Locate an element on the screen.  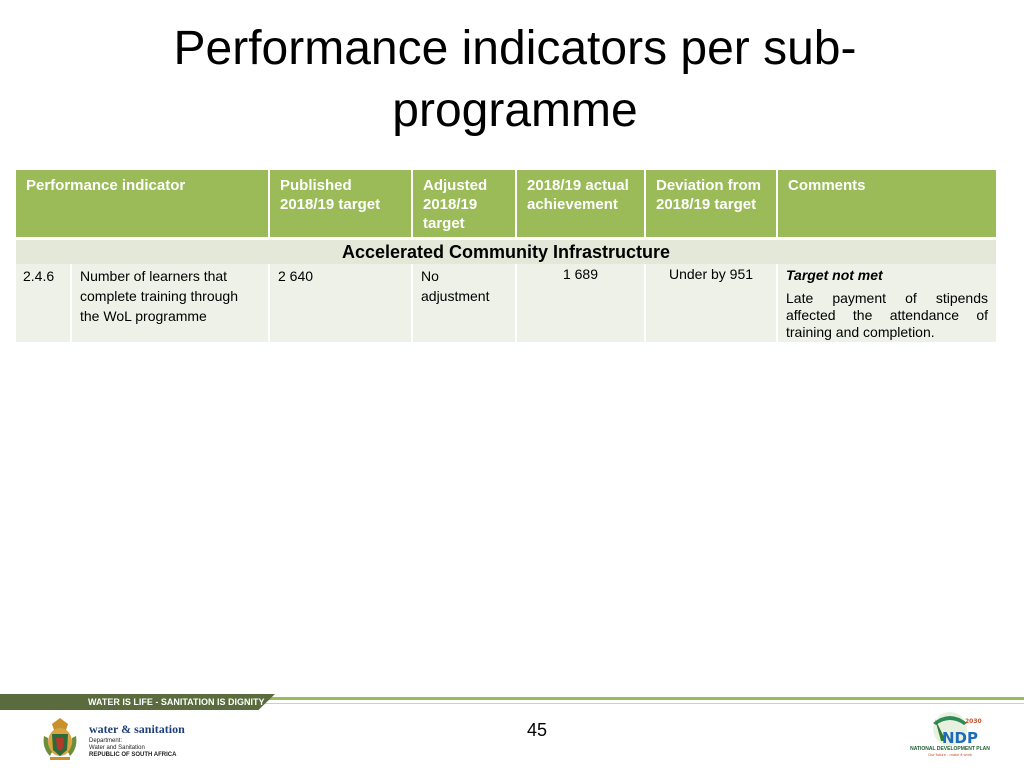
footer-band: WATER IS LIFE - SANITATION IS DIGNITY is located at coordinates (512, 703).